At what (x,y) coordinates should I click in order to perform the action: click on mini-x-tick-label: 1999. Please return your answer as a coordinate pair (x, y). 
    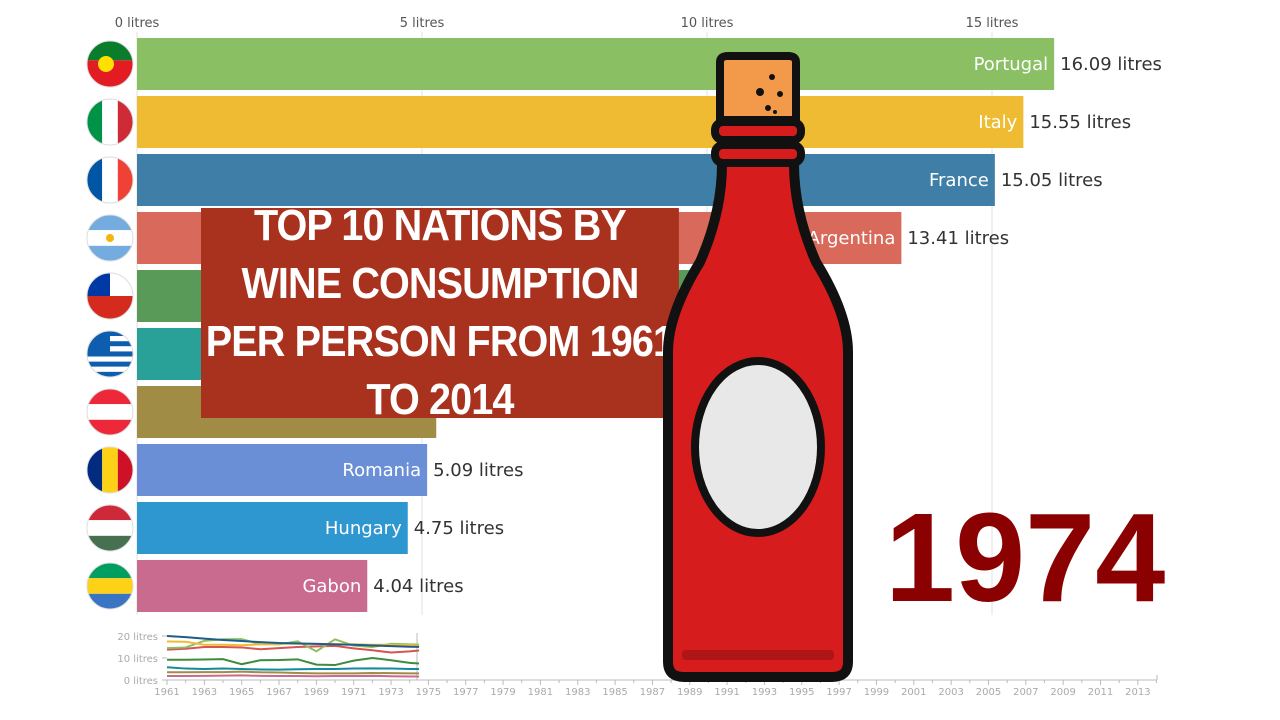
    Looking at the image, I should click on (876, 692).